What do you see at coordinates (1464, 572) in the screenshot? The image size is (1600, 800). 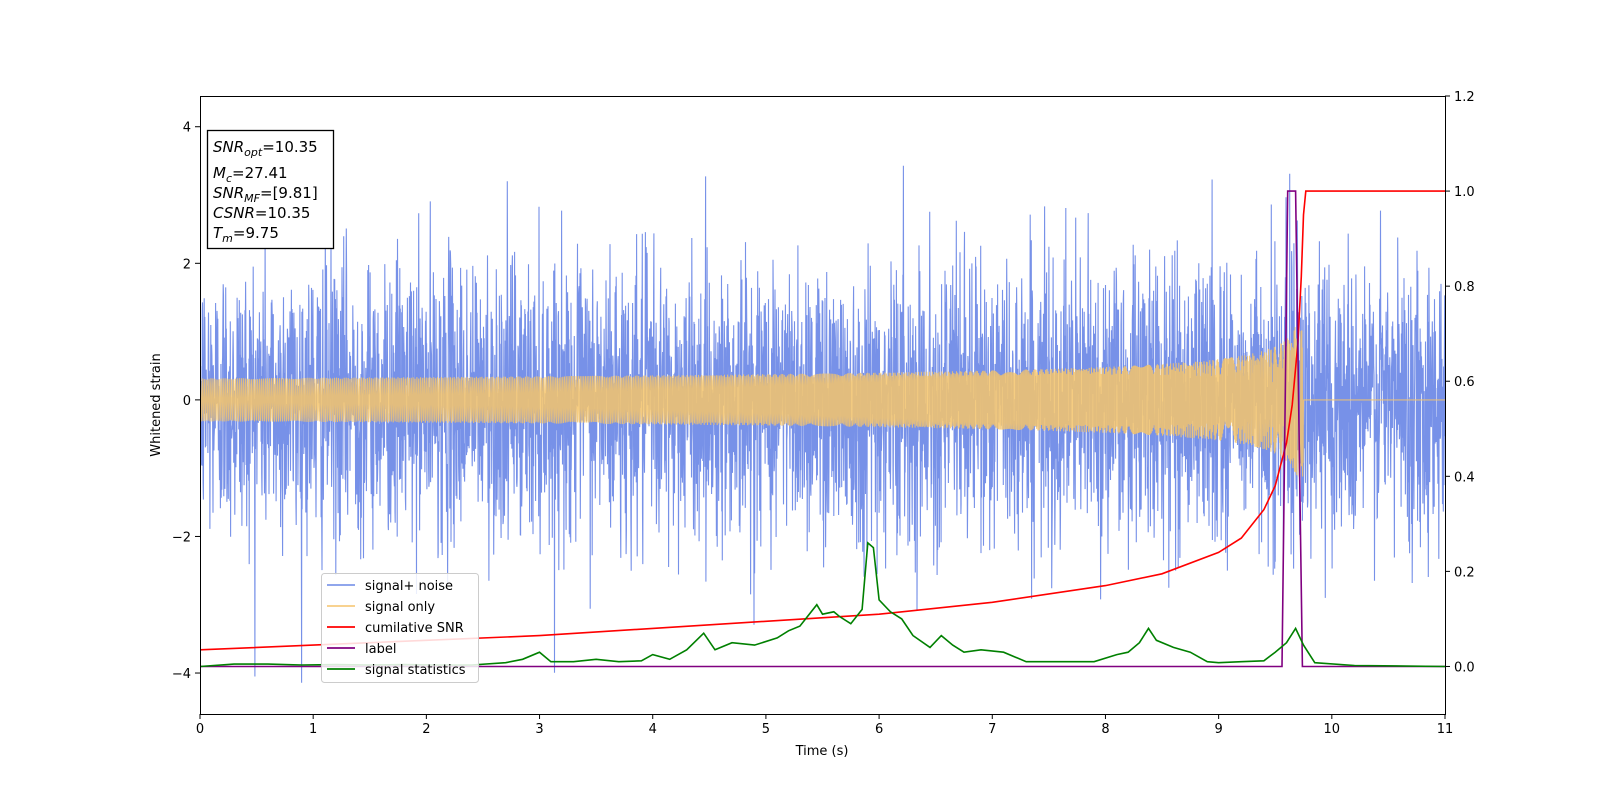 I see `y2-tick-label: 0.2` at bounding box center [1464, 572].